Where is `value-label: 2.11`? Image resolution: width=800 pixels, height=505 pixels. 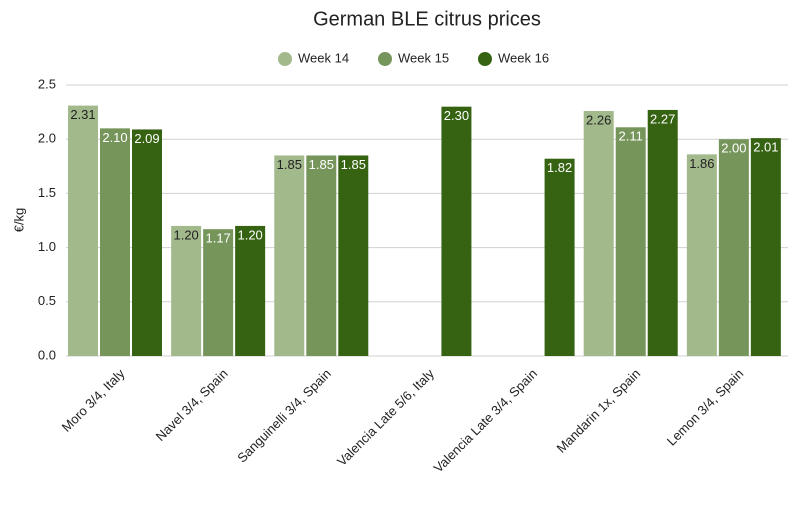
value-label: 2.11 is located at coordinates (631, 136).